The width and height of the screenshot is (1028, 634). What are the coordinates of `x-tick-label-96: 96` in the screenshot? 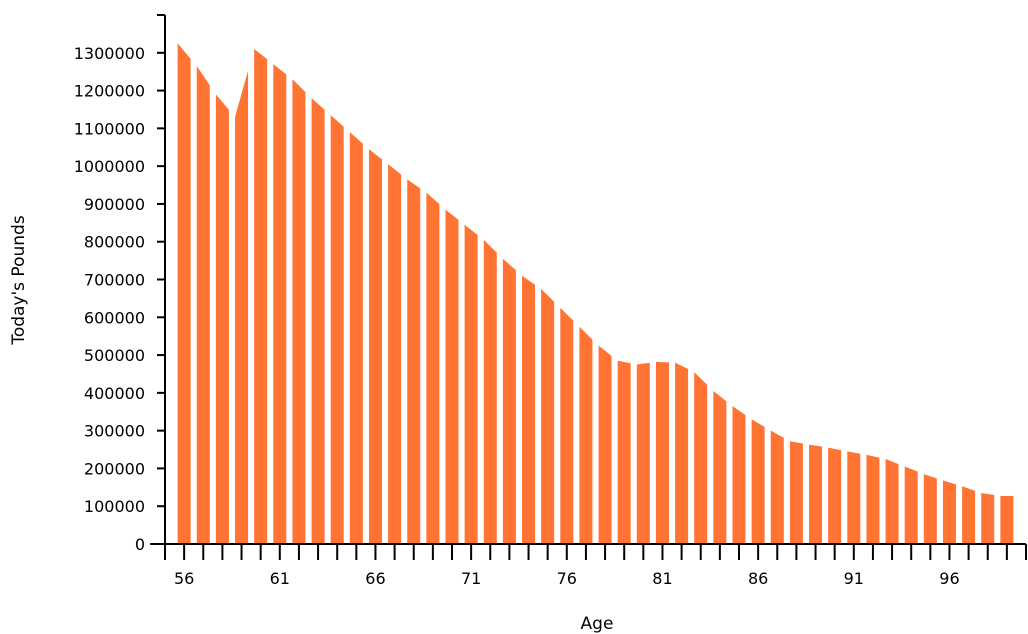 It's located at (949, 578).